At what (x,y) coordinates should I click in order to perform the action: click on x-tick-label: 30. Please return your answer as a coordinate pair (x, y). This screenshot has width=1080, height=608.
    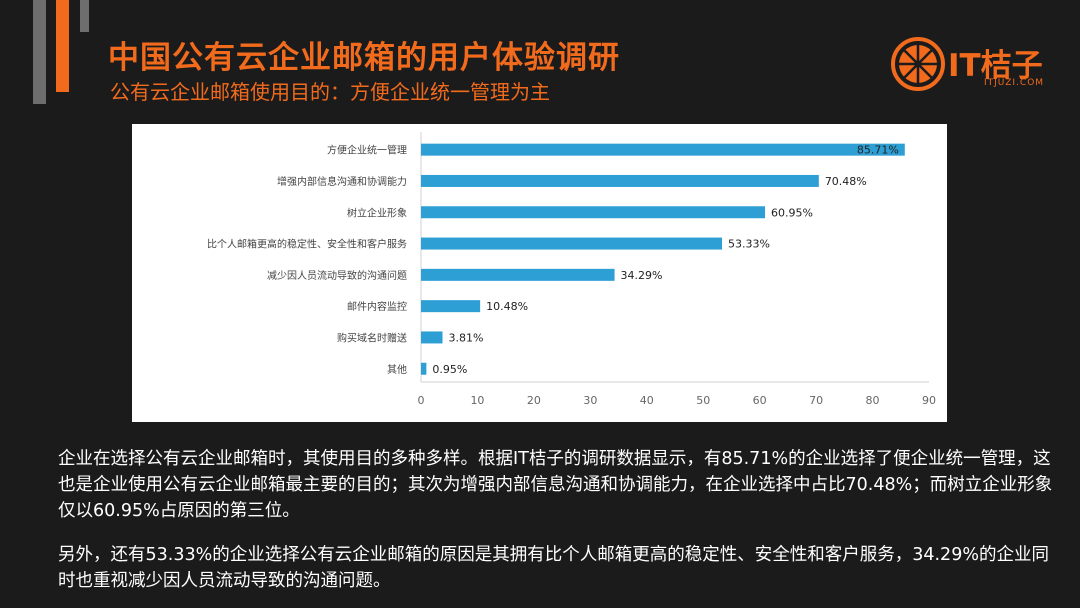
    Looking at the image, I should click on (590, 400).